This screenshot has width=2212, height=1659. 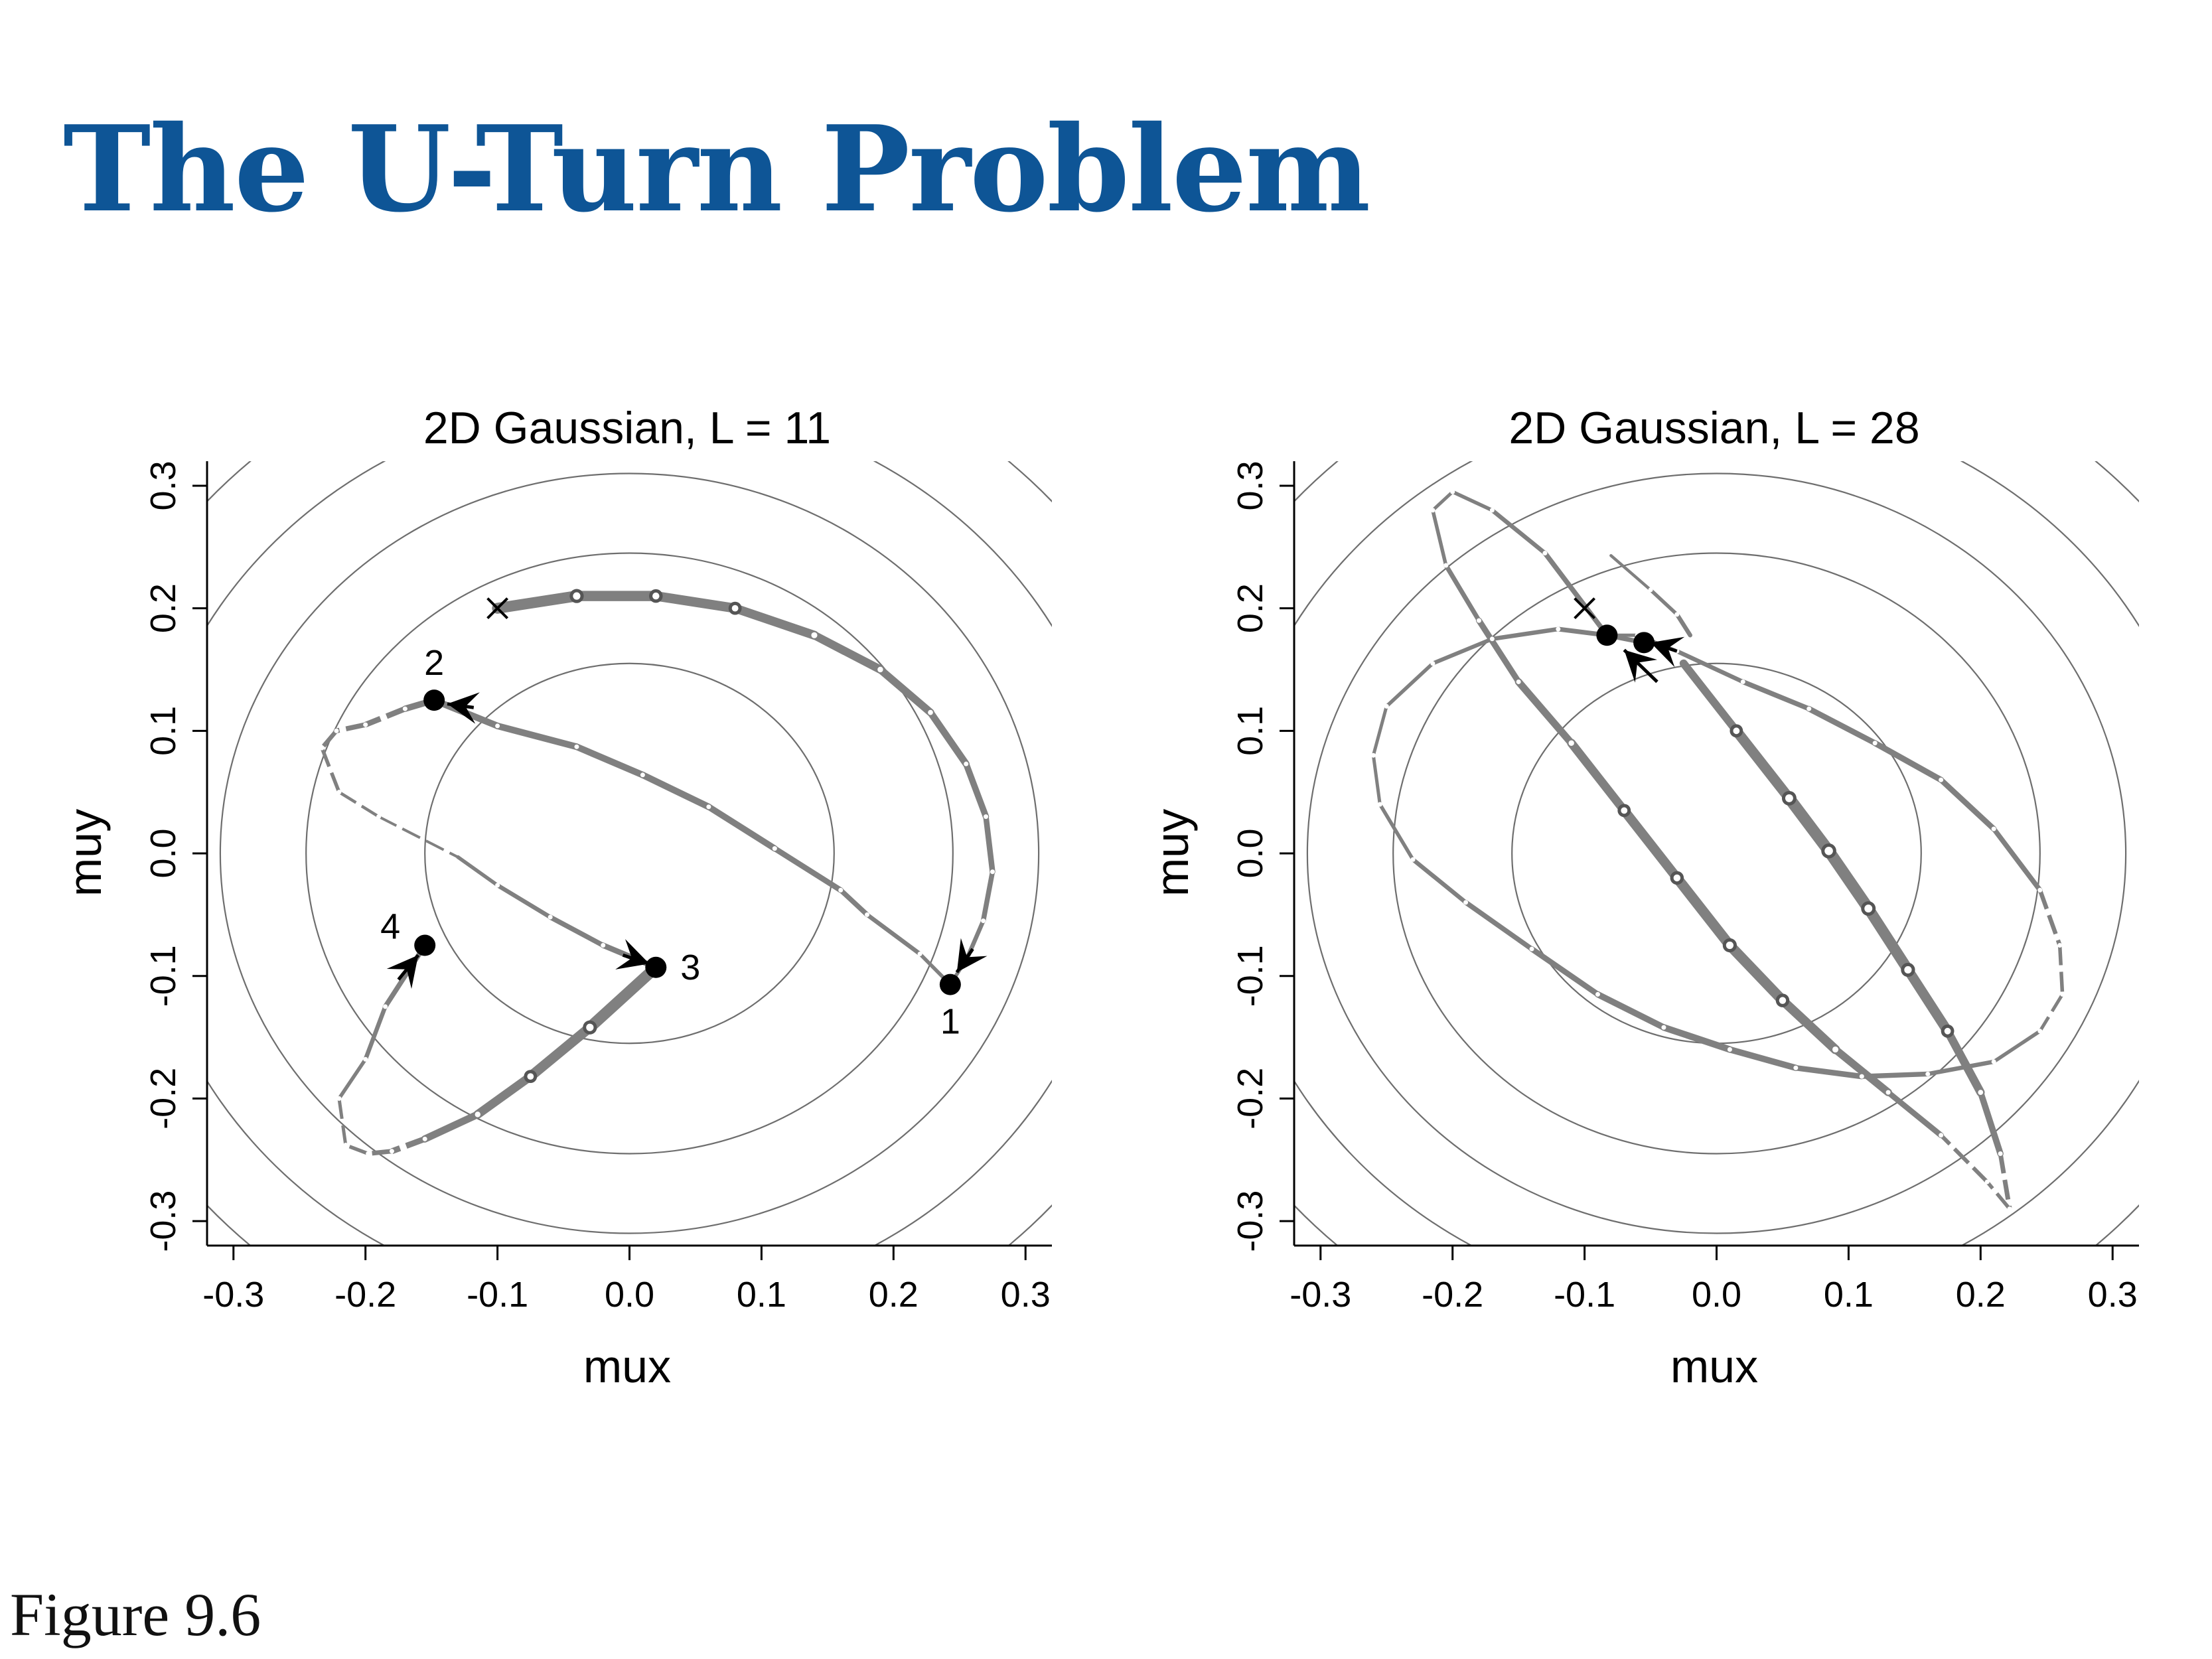 What do you see at coordinates (163, 1098) in the screenshot?
I see `y-tick-label: -0.2` at bounding box center [163, 1098].